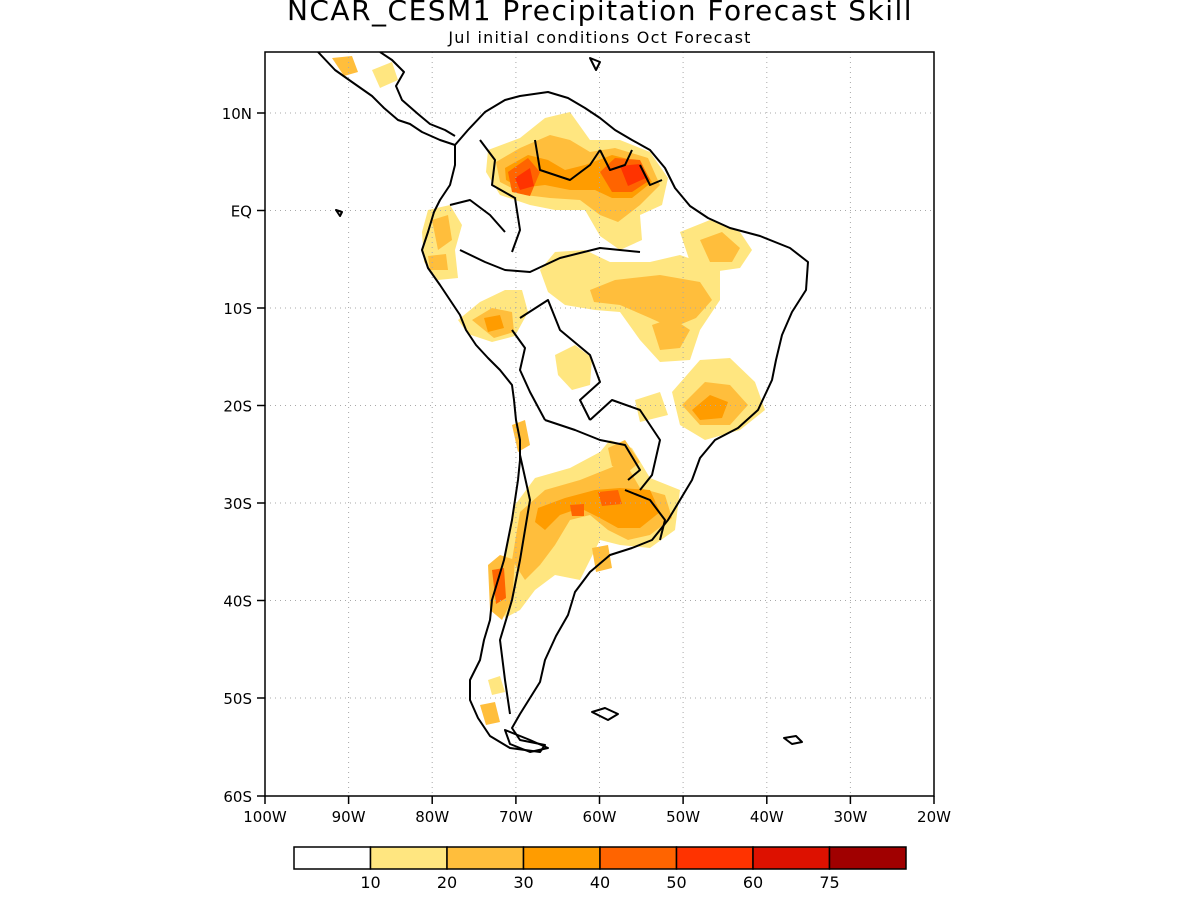 Image resolution: width=1200 pixels, height=900 pixels. Describe the element at coordinates (676, 882) in the screenshot. I see `colorbar-label: 50` at that location.